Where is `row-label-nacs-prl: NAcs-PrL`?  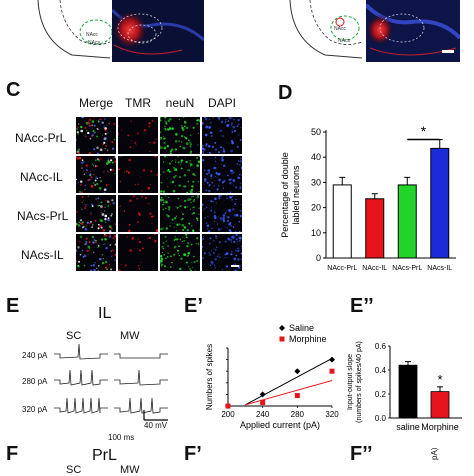
row-label-nacs-prl: NAcs-PrL is located at coordinates (43, 216).